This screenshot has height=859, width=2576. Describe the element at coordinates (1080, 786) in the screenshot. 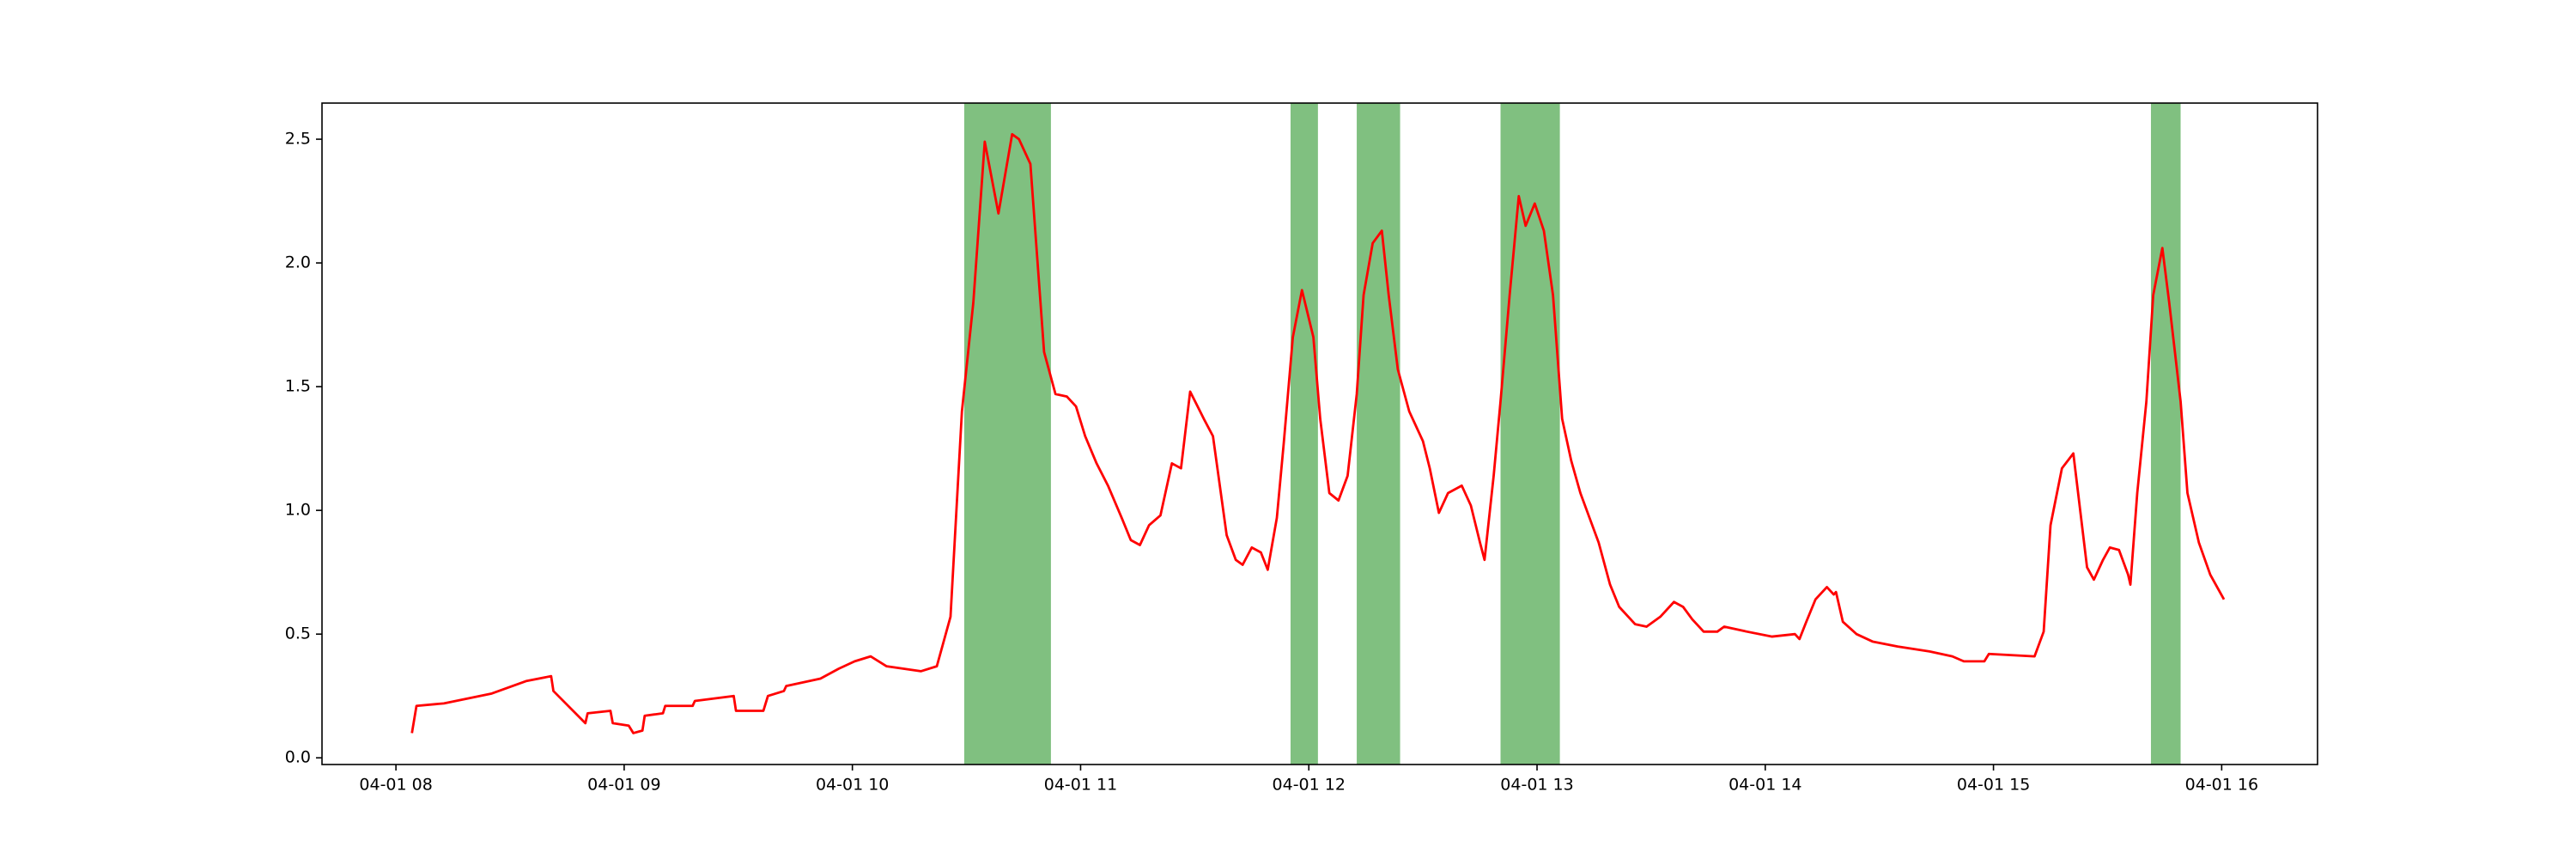

I see `x-tick-label: 04-01 11` at that location.